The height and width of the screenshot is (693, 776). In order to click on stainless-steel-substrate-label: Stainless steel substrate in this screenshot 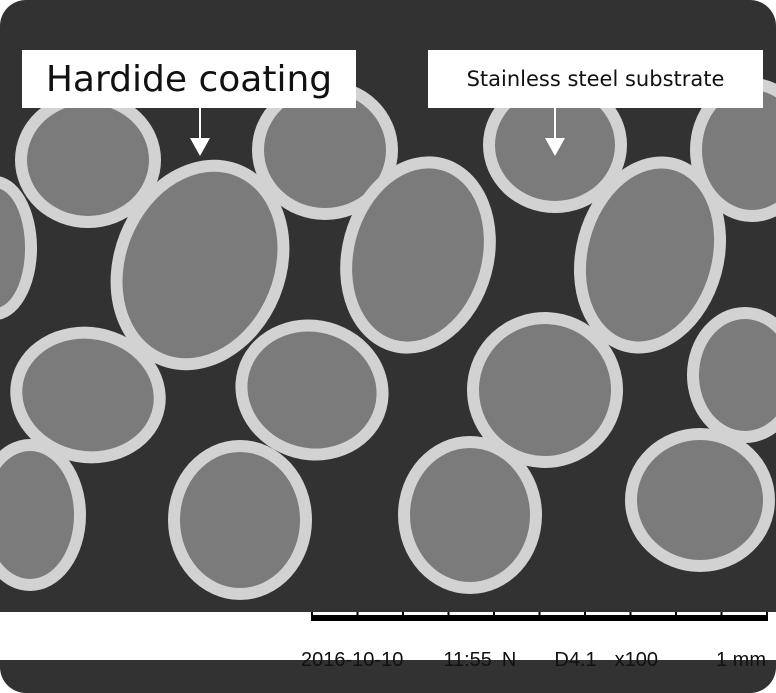, I will do `click(595, 79)`.